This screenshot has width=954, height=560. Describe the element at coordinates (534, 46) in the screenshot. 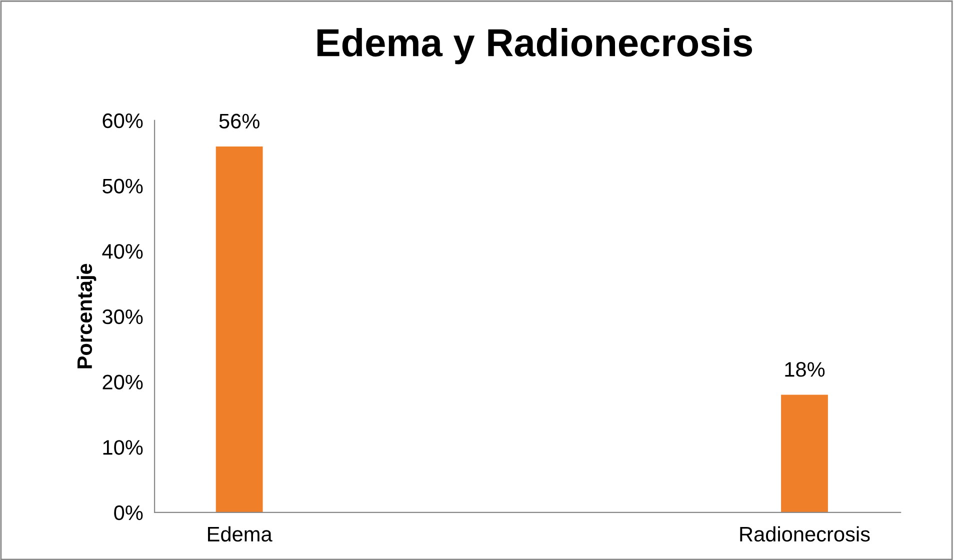

I see `chart-title: Edema y Radionecrosis` at that location.